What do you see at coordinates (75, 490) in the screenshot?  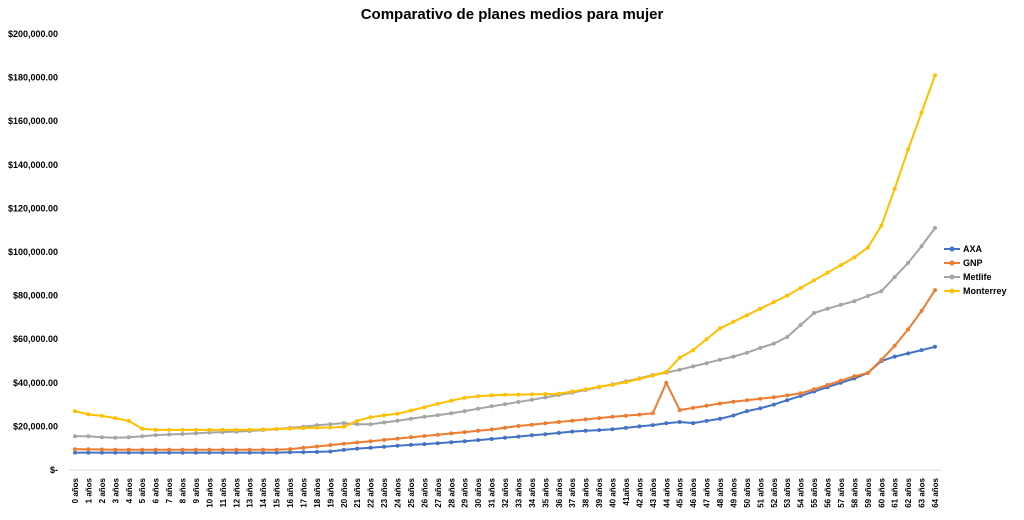 I see `x-tick-label: 0 años` at bounding box center [75, 490].